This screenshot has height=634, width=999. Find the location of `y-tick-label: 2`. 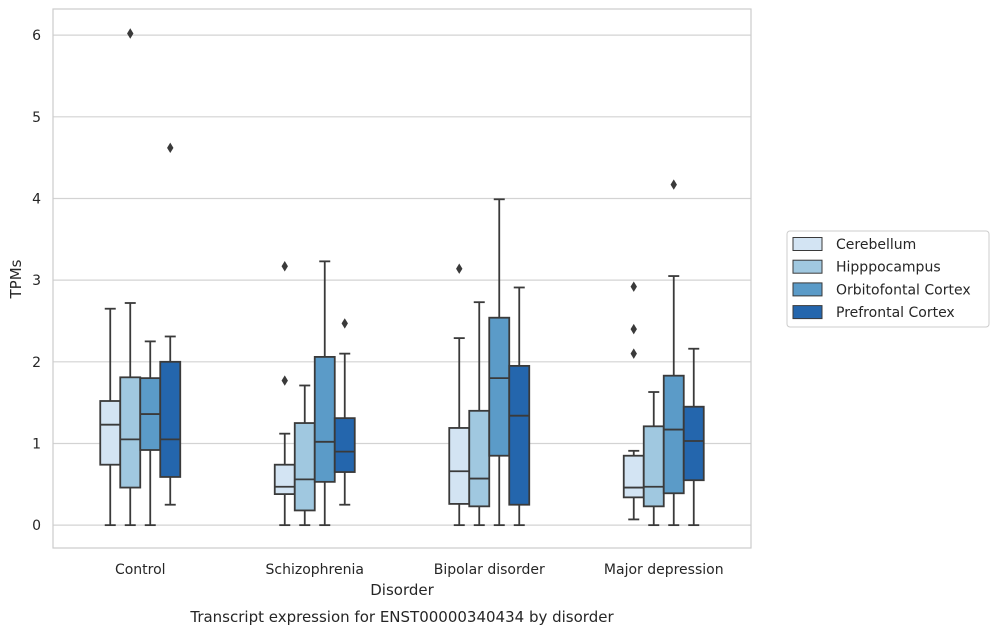

y-tick-label: 2 is located at coordinates (36, 363).